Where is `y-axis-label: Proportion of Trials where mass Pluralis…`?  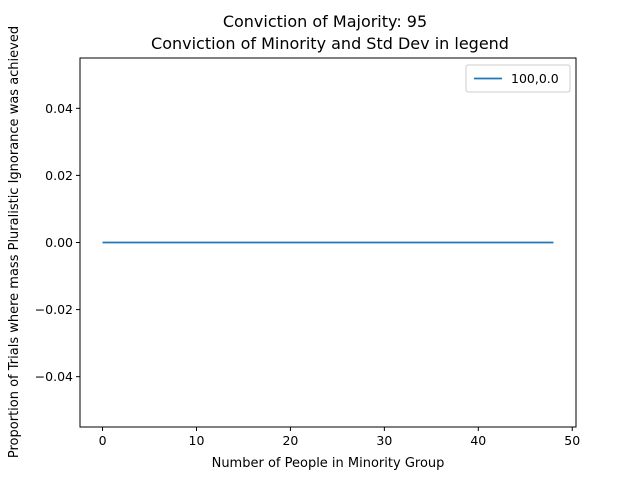
y-axis-label: Proportion of Trials where mass Pluralis… is located at coordinates (14, 242).